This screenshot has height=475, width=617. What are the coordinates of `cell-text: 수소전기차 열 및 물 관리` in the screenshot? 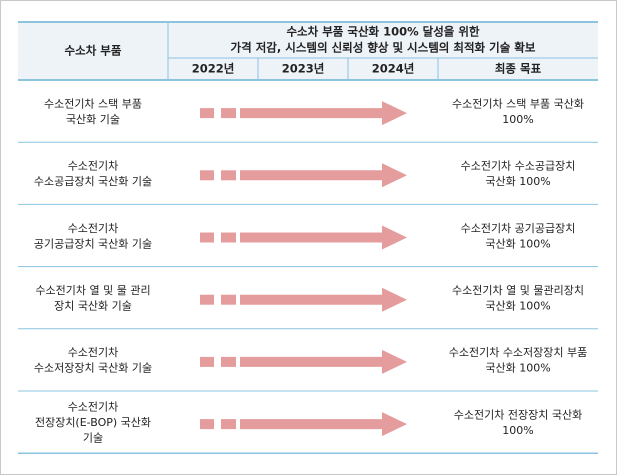 It's located at (92, 290).